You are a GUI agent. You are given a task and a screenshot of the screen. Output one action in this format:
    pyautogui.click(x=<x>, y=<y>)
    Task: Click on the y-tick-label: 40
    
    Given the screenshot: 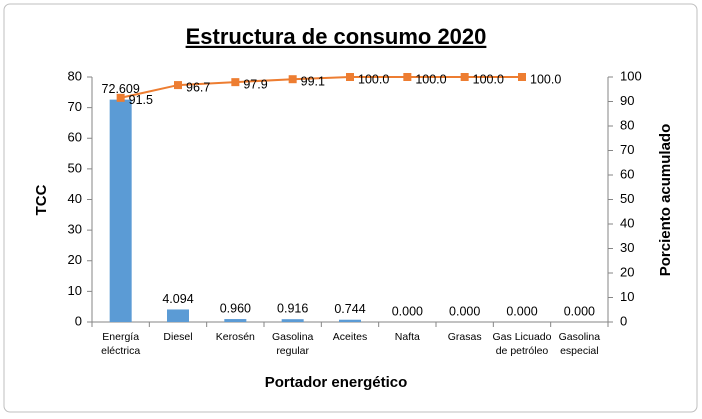 What is the action you would take?
    pyautogui.click(x=75, y=198)
    